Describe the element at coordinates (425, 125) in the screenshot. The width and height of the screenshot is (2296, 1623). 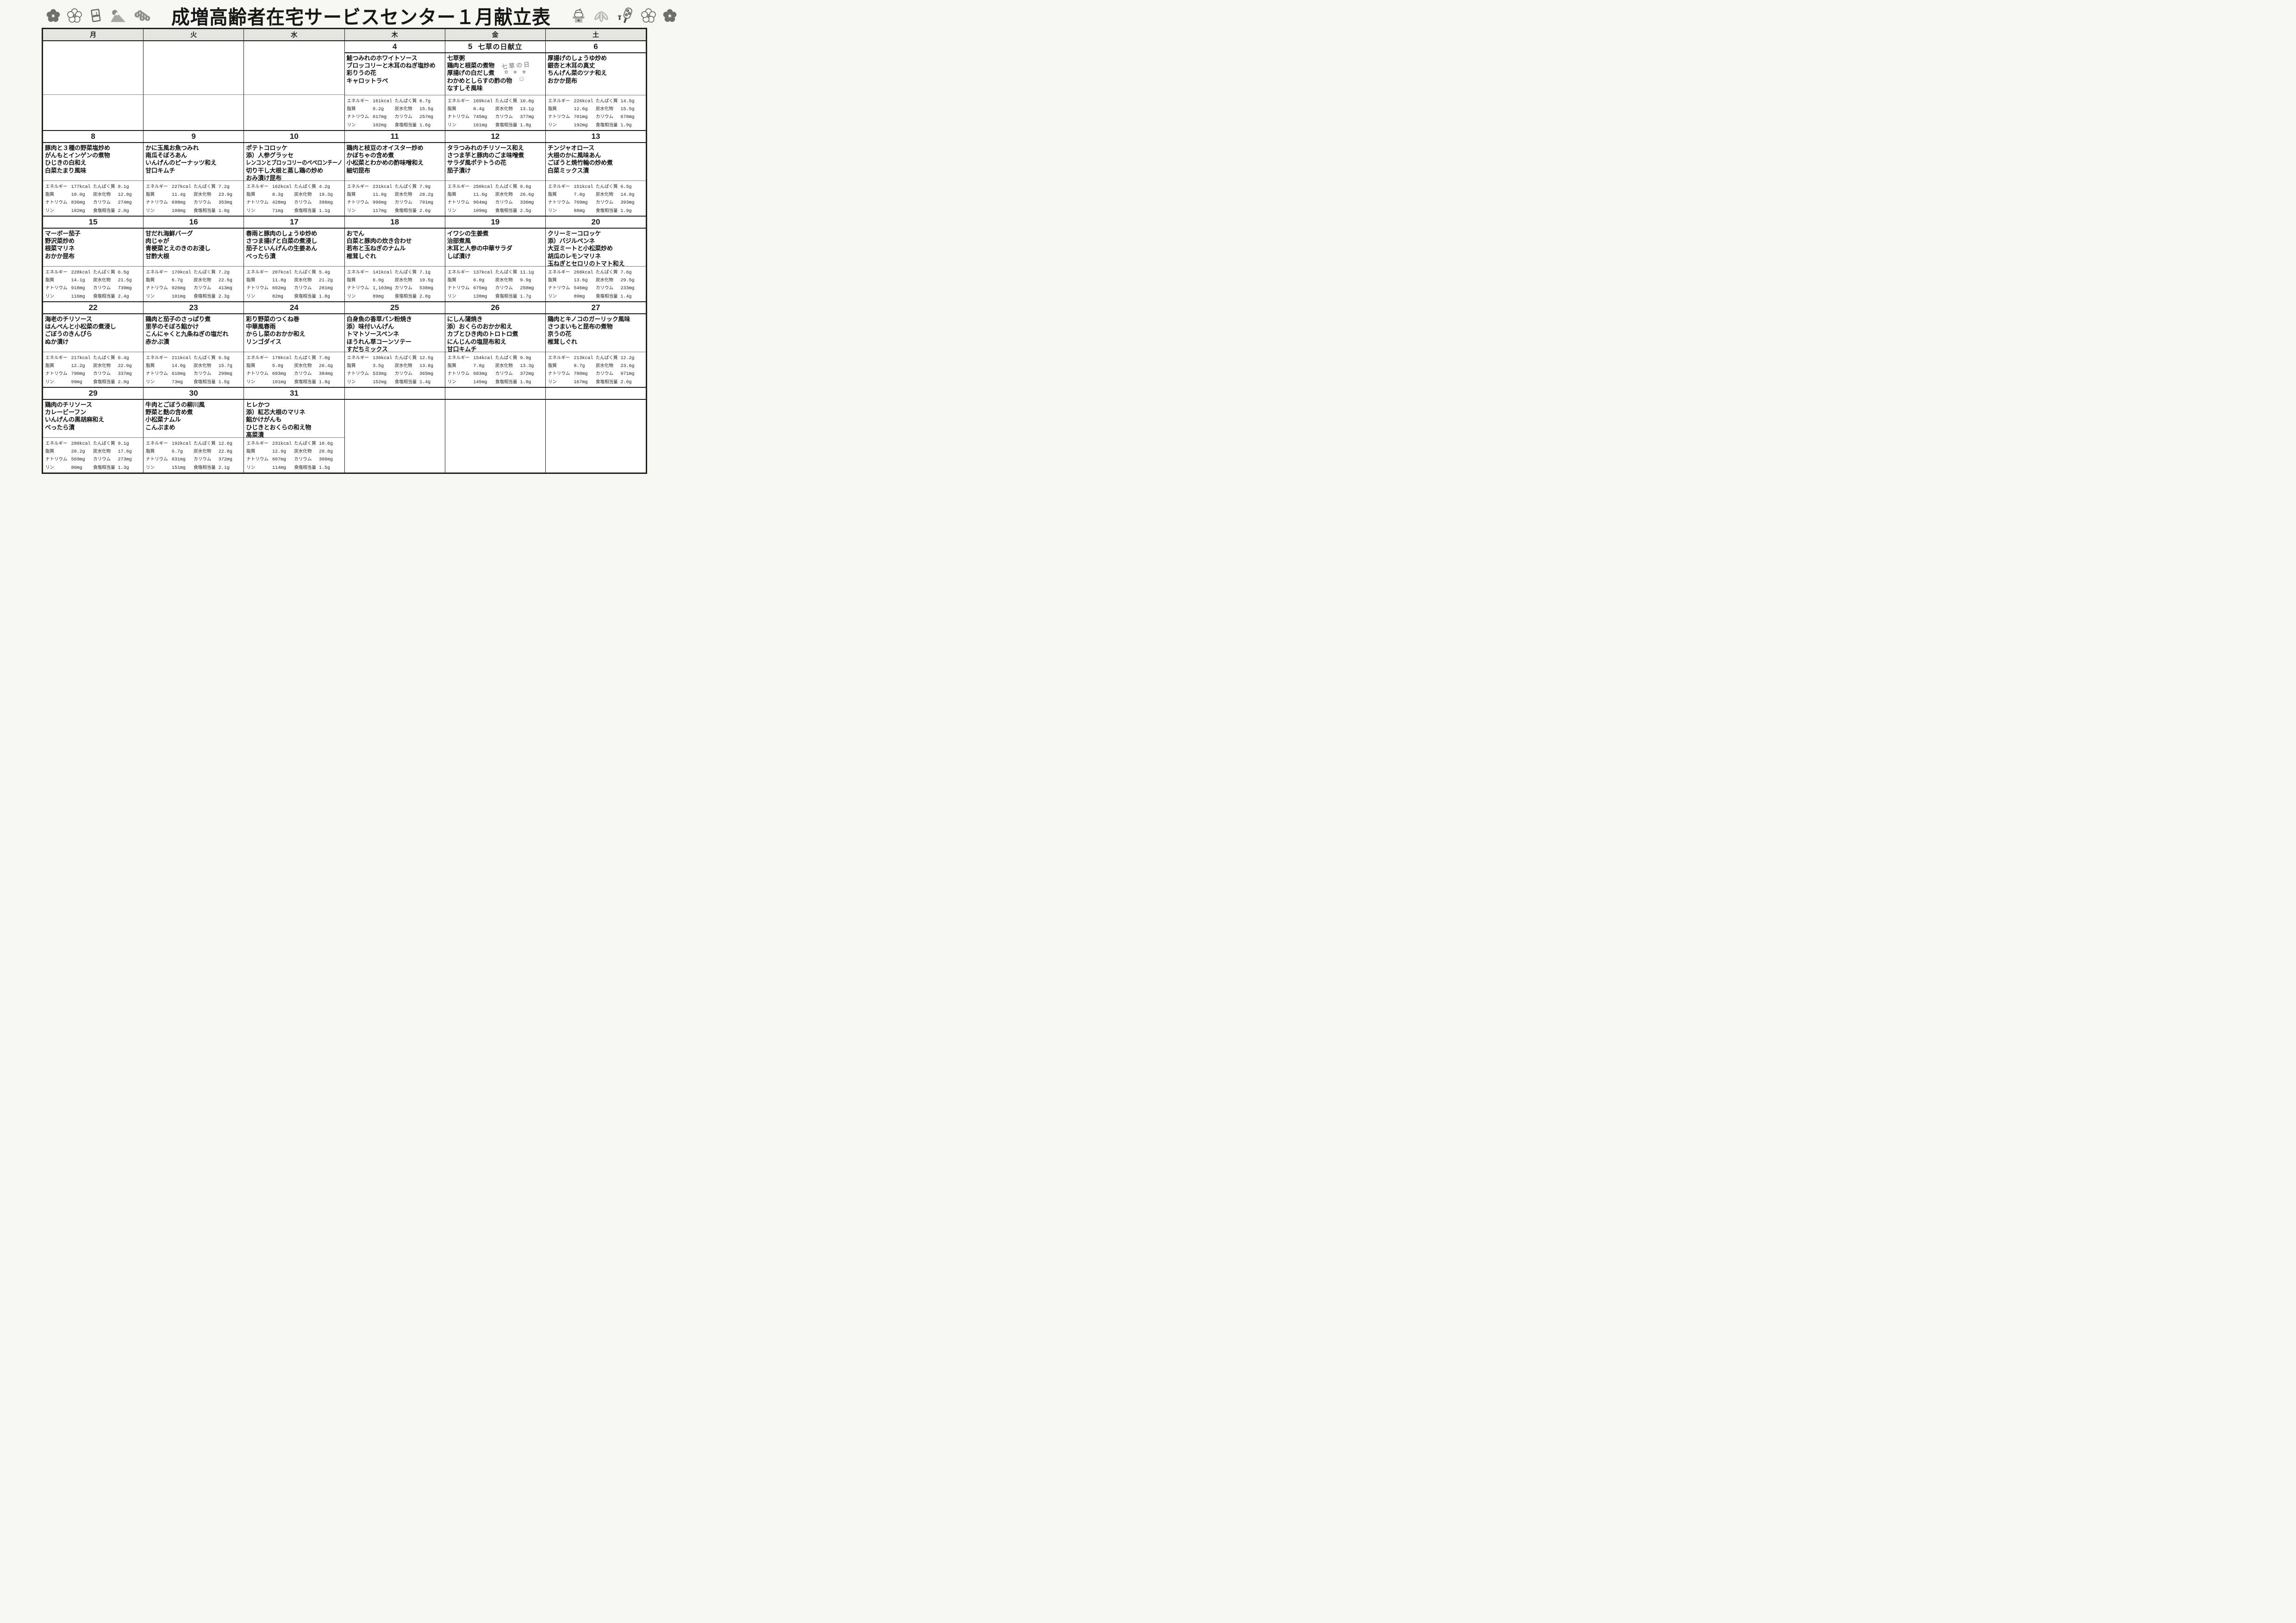
I see `nutrition-value: 1.6g` at that location.